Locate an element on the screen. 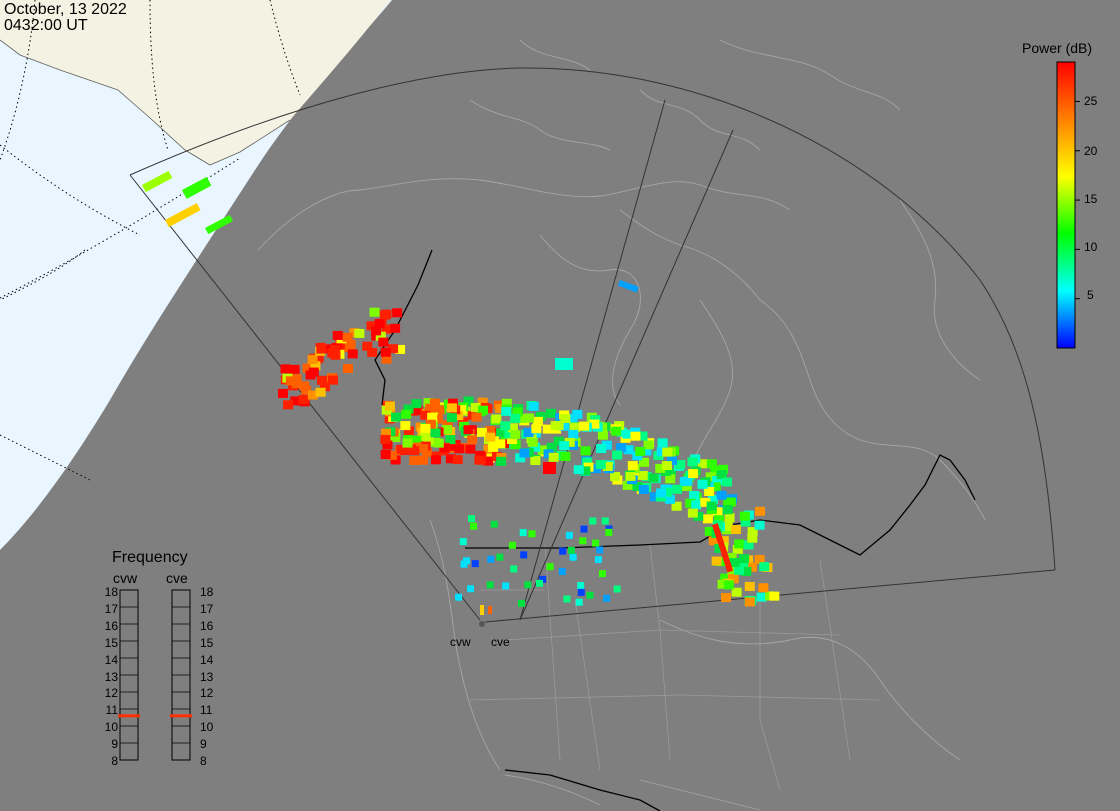 This screenshot has height=811, width=1120. frequency-scale-right: 18 is located at coordinates (207, 592).